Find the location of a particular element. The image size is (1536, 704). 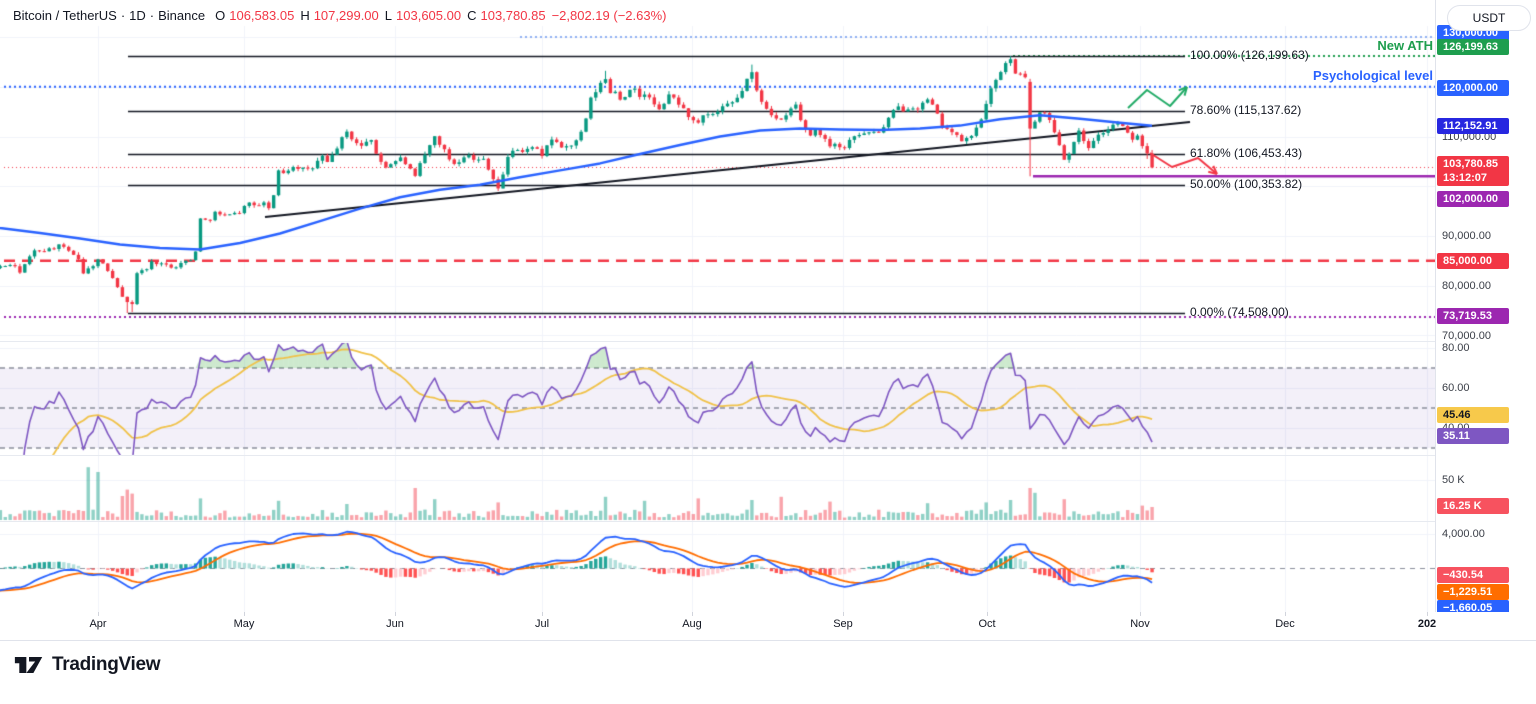

ohlc-key: C is located at coordinates (472, 15).